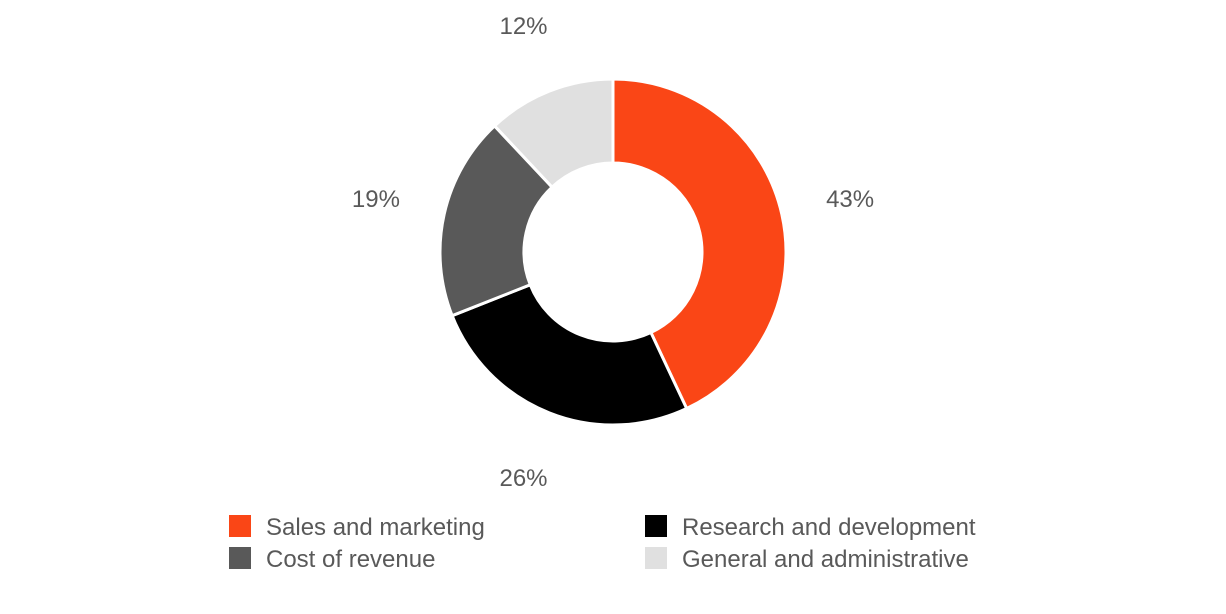 This screenshot has width=1226, height=614. I want to click on slice-cost-of-revenue, so click(496, 220).